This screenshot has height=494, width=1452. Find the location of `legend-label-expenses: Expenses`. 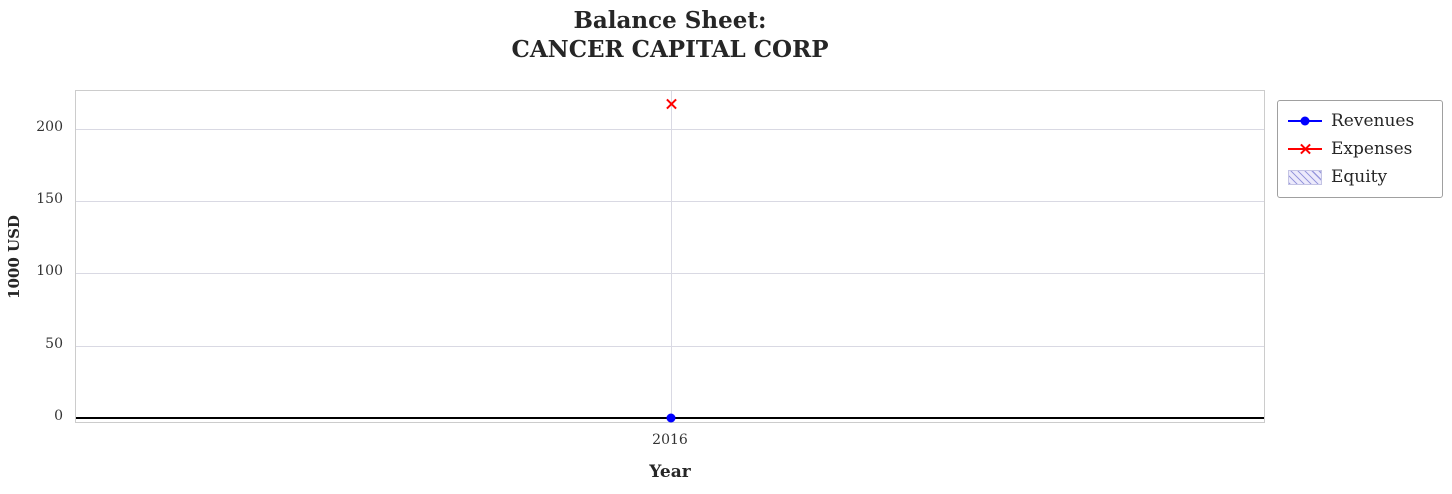

legend-label-expenses: Expenses is located at coordinates (1372, 149).